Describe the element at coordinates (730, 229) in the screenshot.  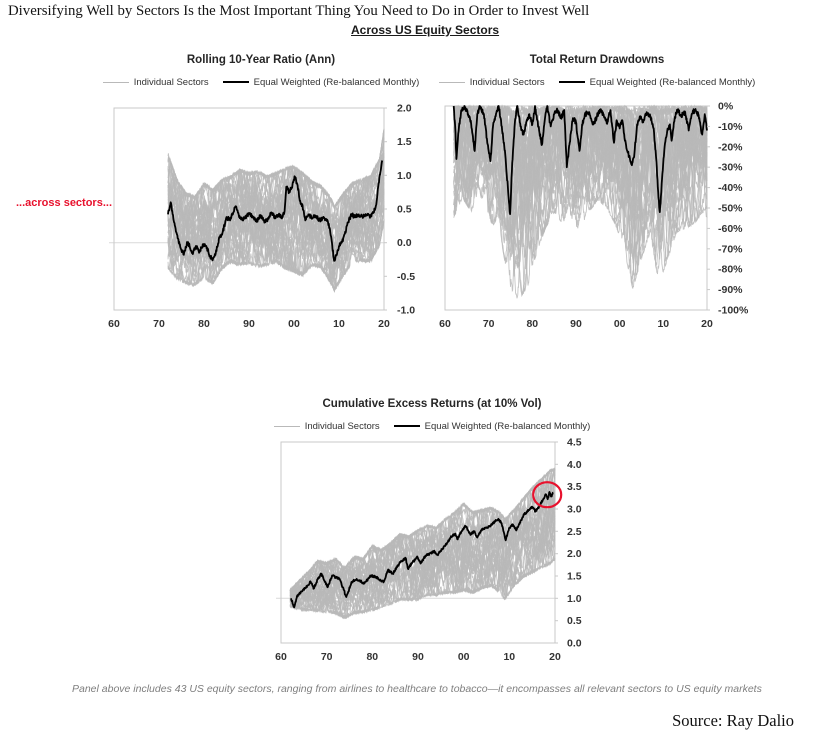
I see `y-tick-label: -60%` at that location.